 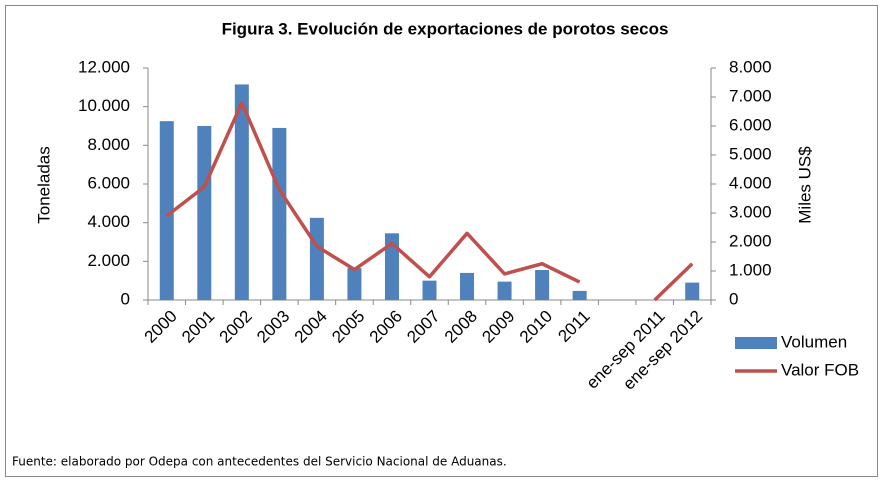 What do you see at coordinates (814, 341) in the screenshot?
I see `legend-label: Volumen` at bounding box center [814, 341].